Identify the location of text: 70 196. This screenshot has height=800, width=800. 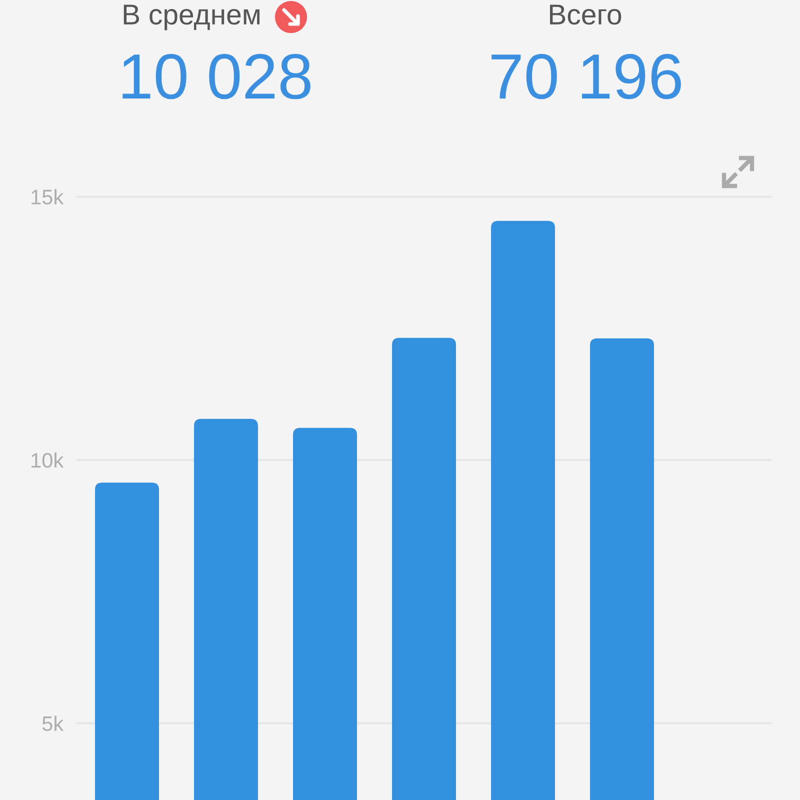
(586, 77).